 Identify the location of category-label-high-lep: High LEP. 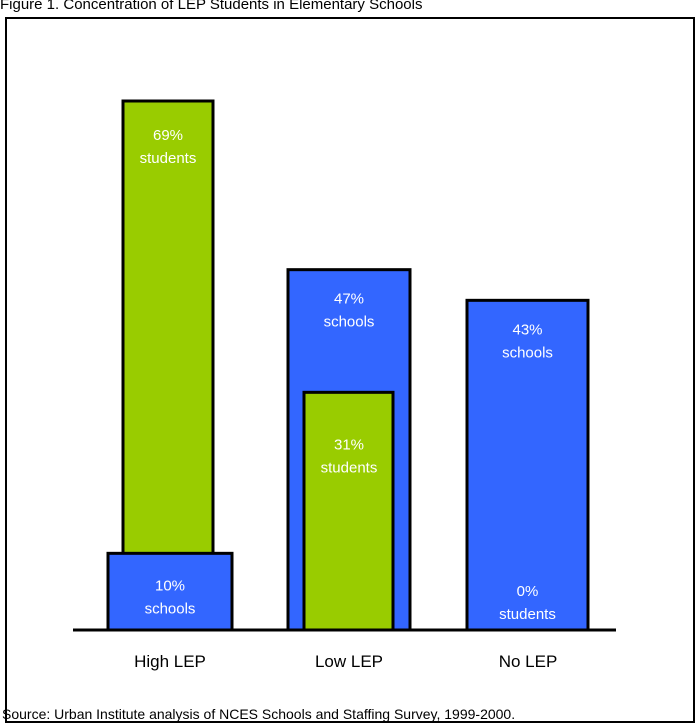
(170, 661).